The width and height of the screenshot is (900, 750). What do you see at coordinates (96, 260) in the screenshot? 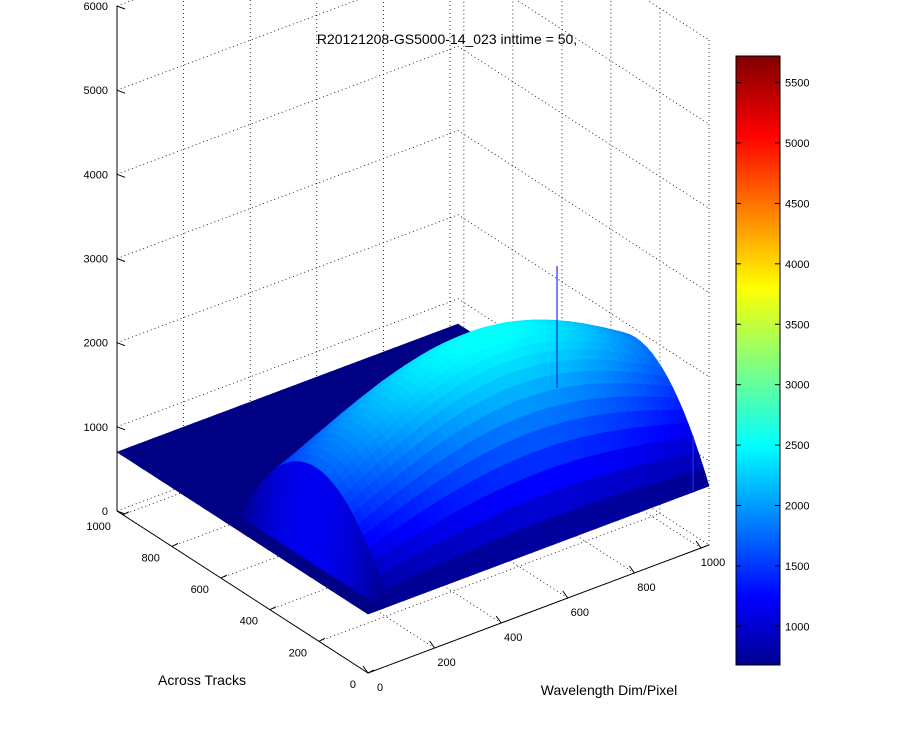
I see `z-tick-label-3: 3000` at bounding box center [96, 260].